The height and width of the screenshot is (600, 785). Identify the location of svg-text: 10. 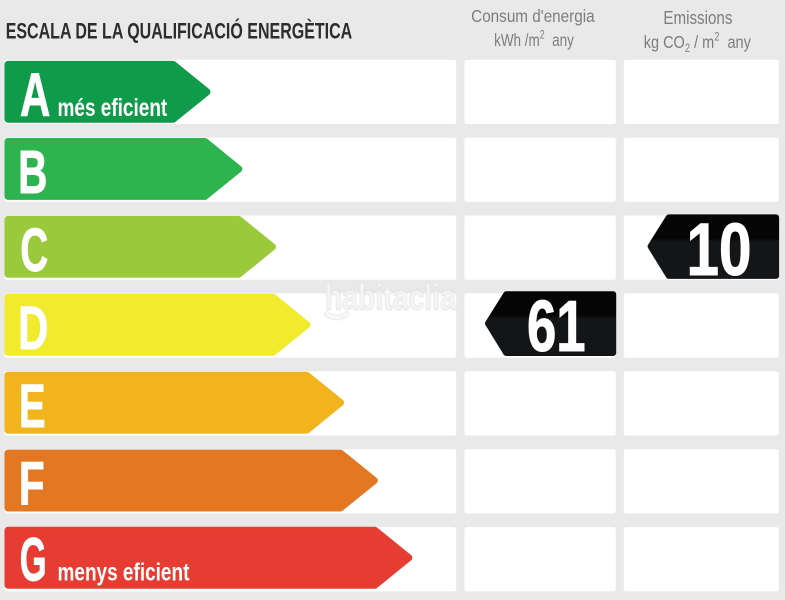
(718, 250).